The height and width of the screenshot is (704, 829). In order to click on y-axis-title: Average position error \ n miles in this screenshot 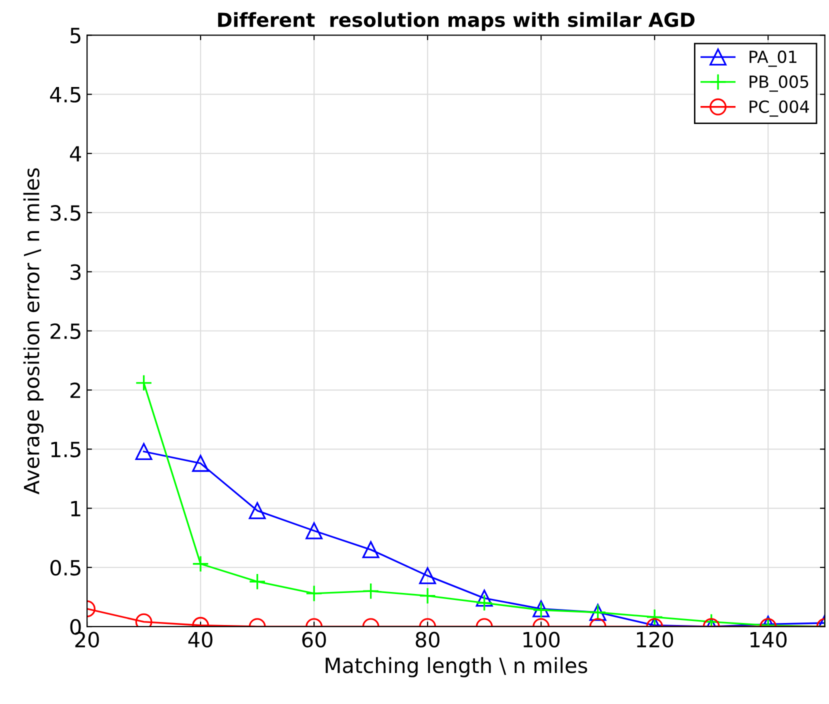, I will do `click(33, 331)`.